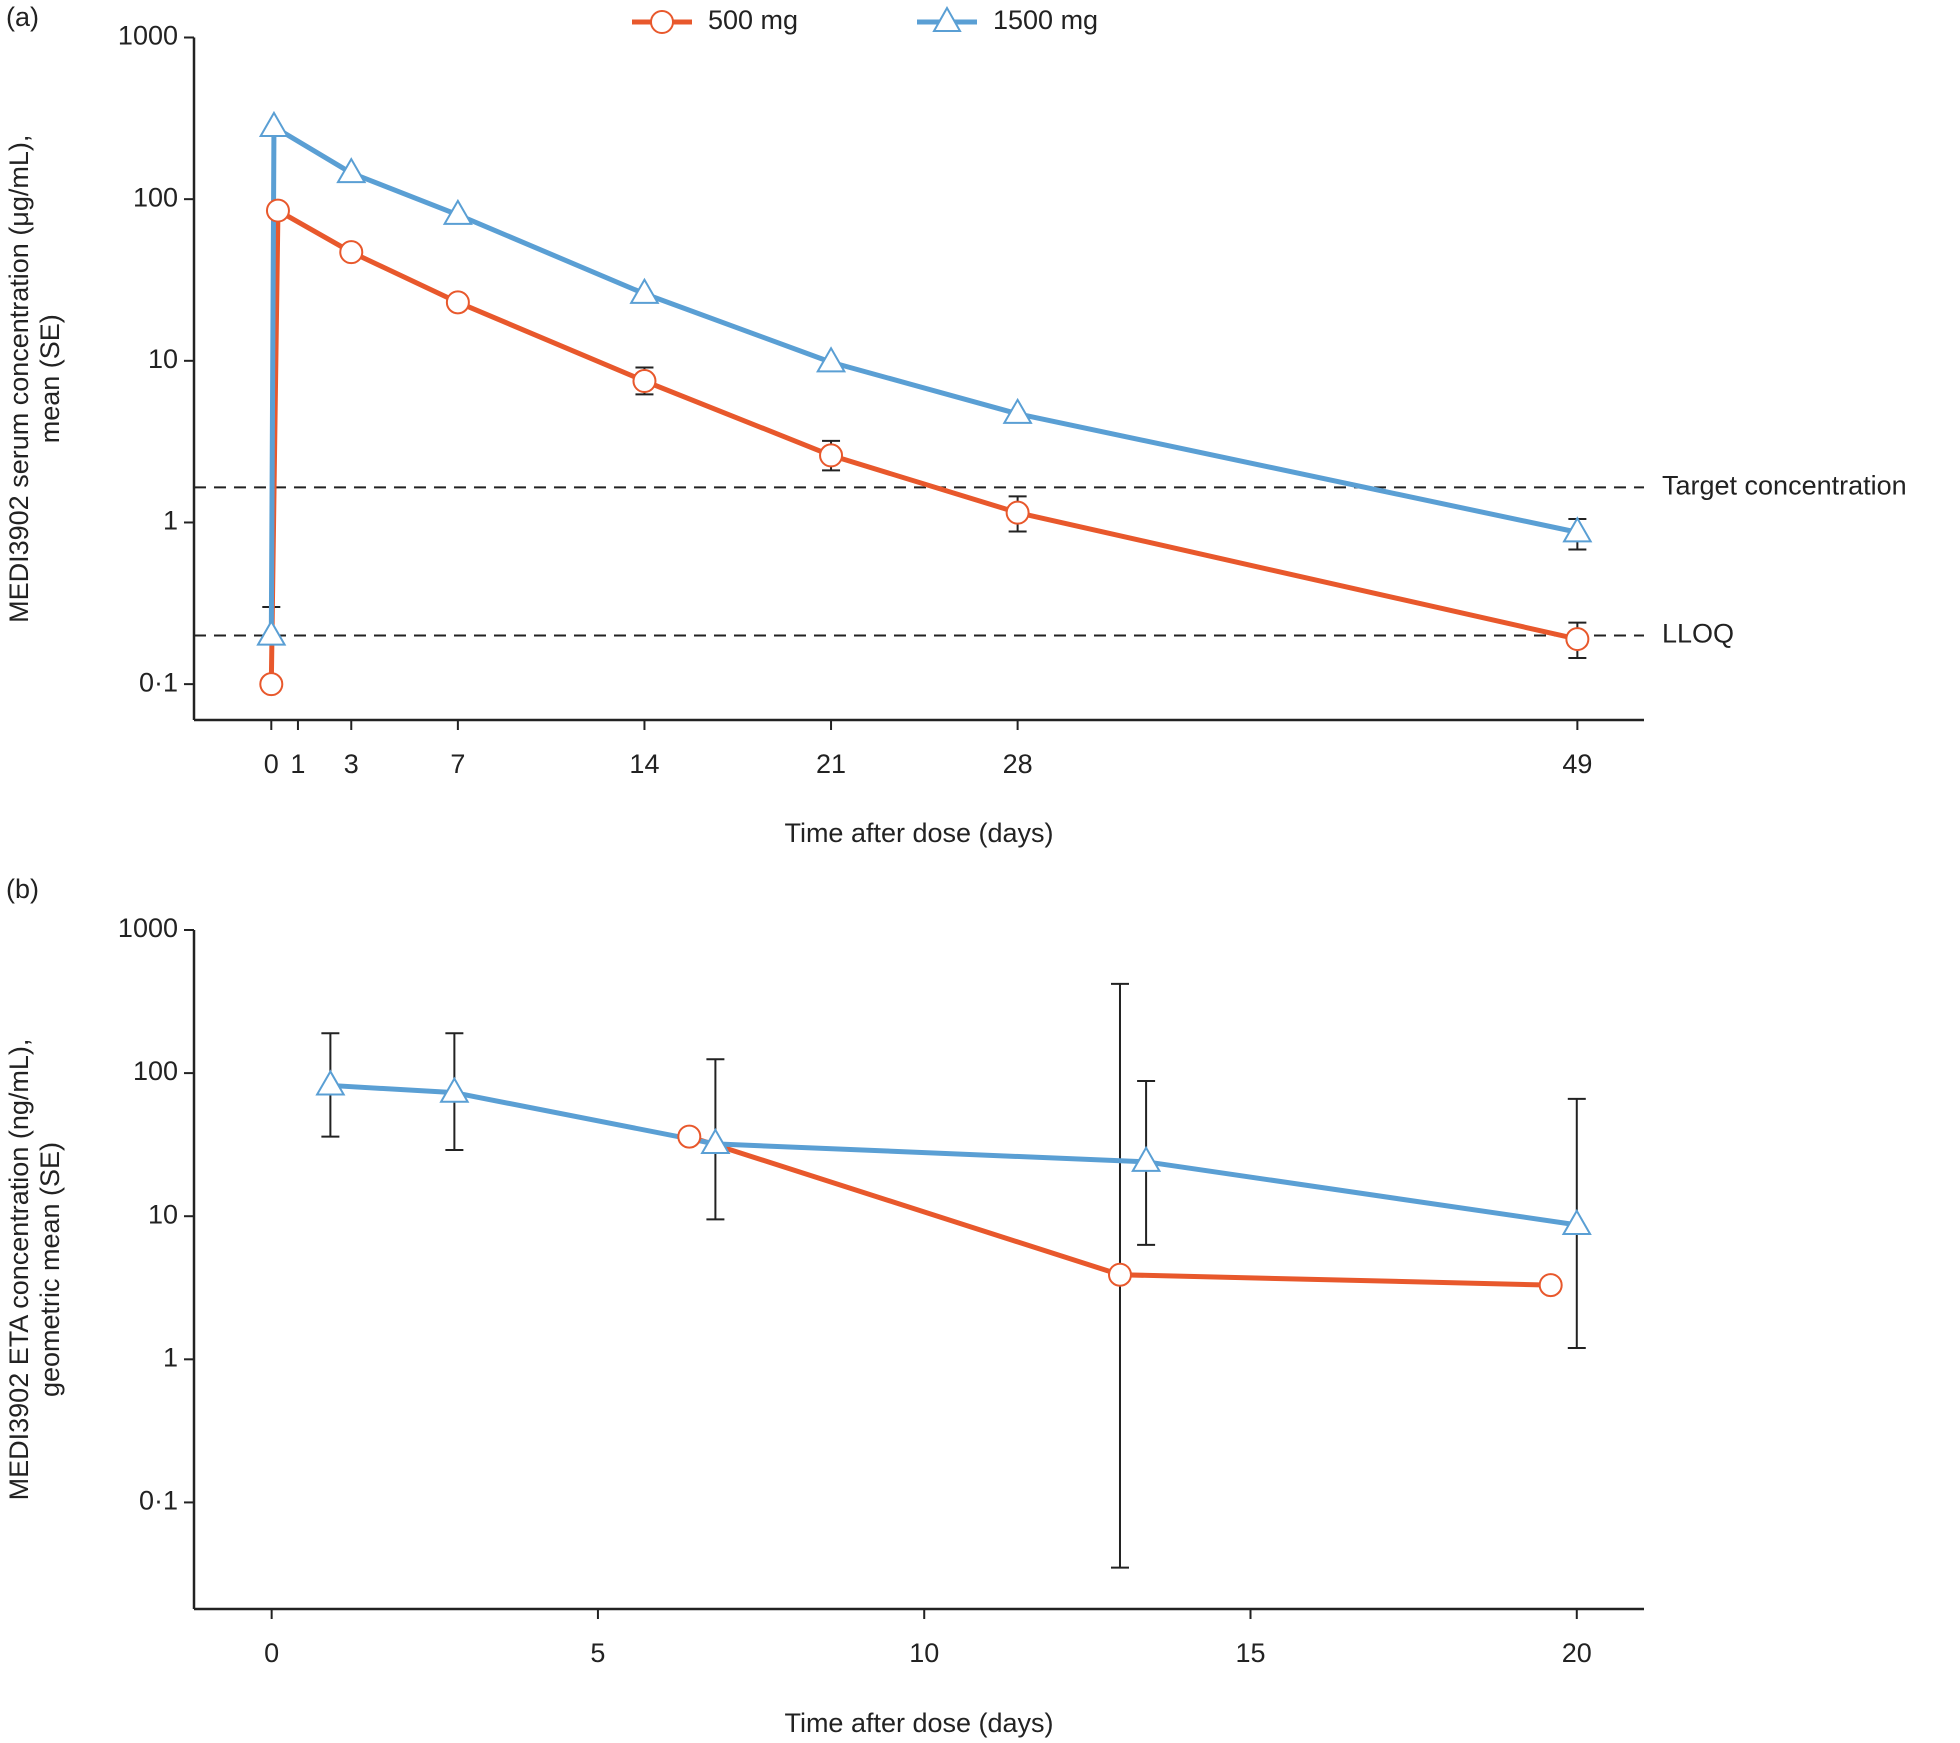 Image resolution: width=1960 pixels, height=1743 pixels. I want to click on y-axis-title: MEDI3902 serum concentration (μg/mL),, so click(19, 379).